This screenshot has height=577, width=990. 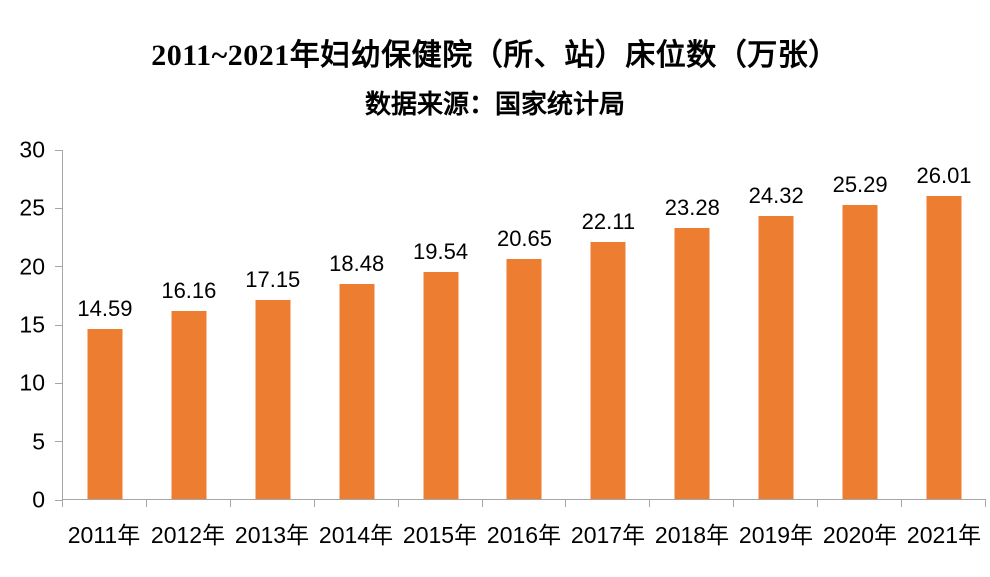 What do you see at coordinates (32, 324) in the screenshot?
I see `y-axis-tick-label: 15` at bounding box center [32, 324].